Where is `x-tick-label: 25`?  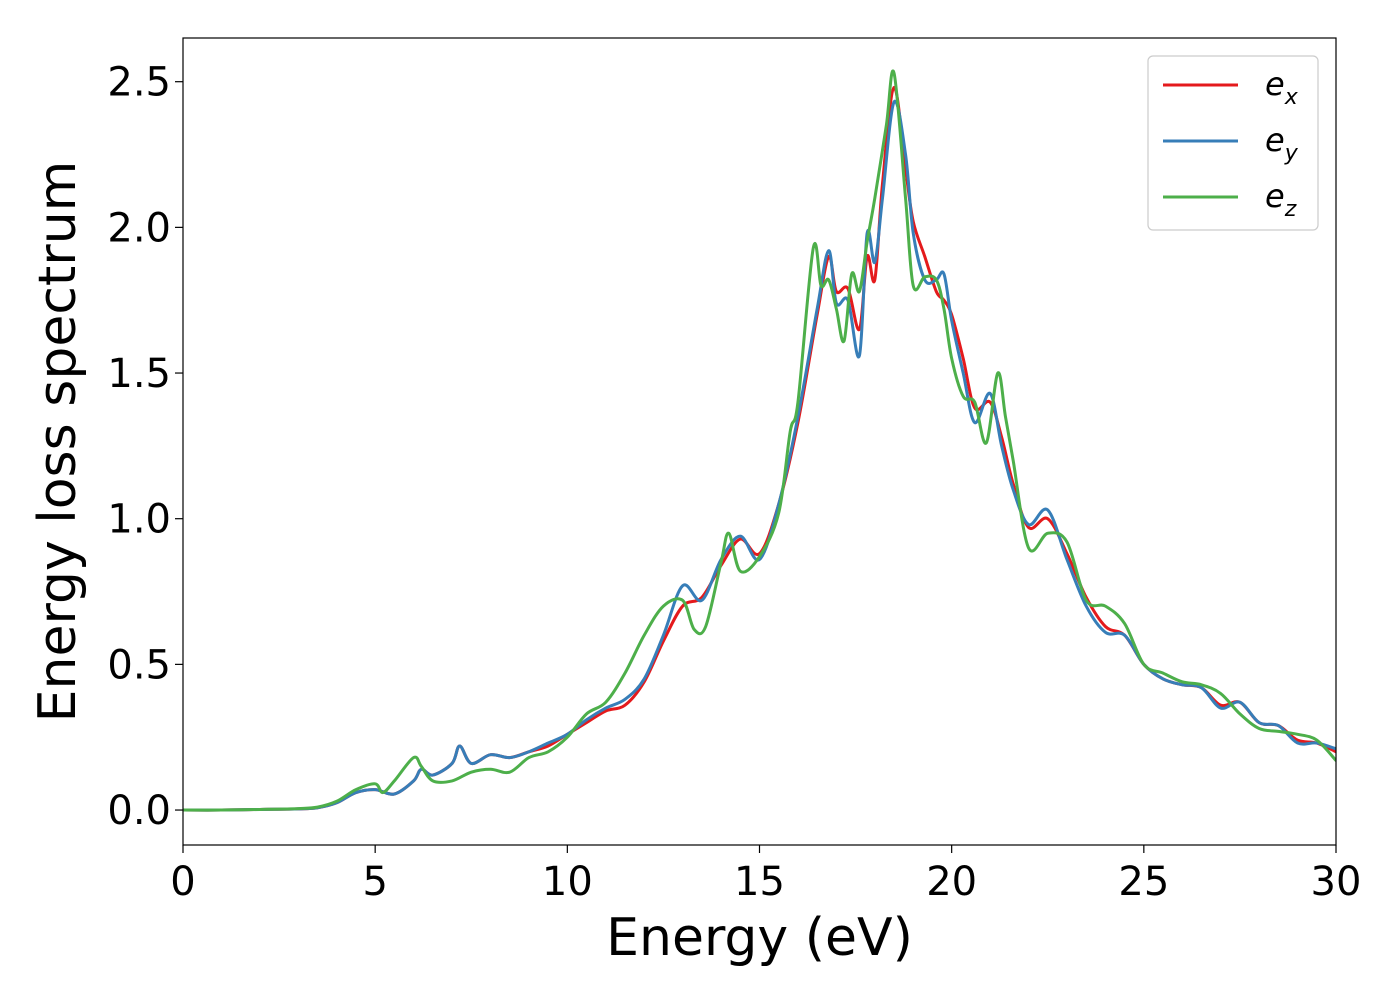 x-tick-label: 25 is located at coordinates (1143, 882).